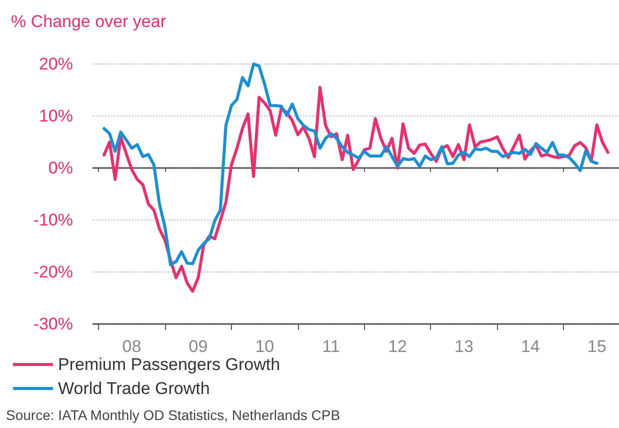 The height and width of the screenshot is (428, 619). What do you see at coordinates (60, 168) in the screenshot?
I see `y-tick-label: 0%` at bounding box center [60, 168].